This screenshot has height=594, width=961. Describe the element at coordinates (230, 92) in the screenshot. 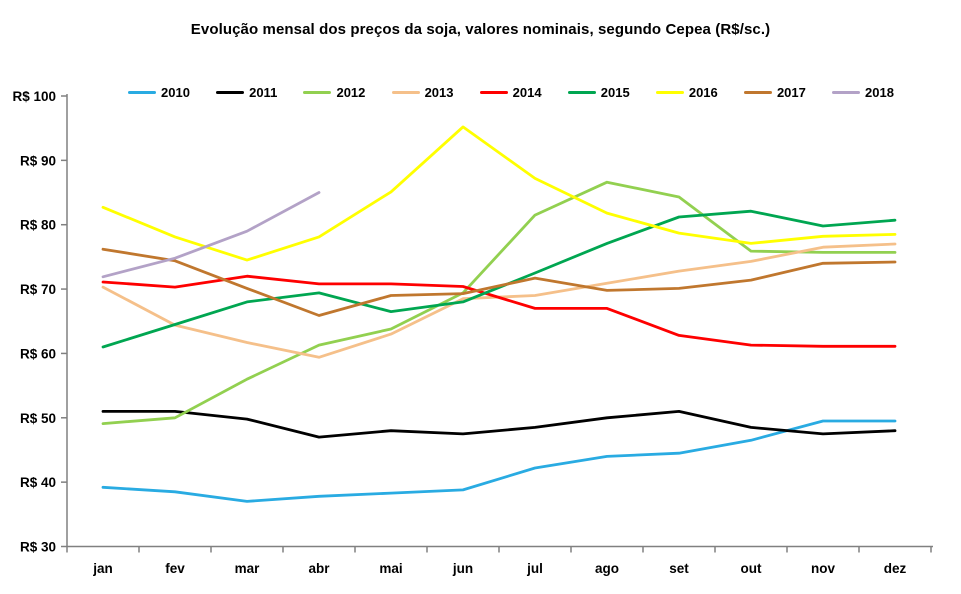

I see `legend-swatch-2011` at that location.